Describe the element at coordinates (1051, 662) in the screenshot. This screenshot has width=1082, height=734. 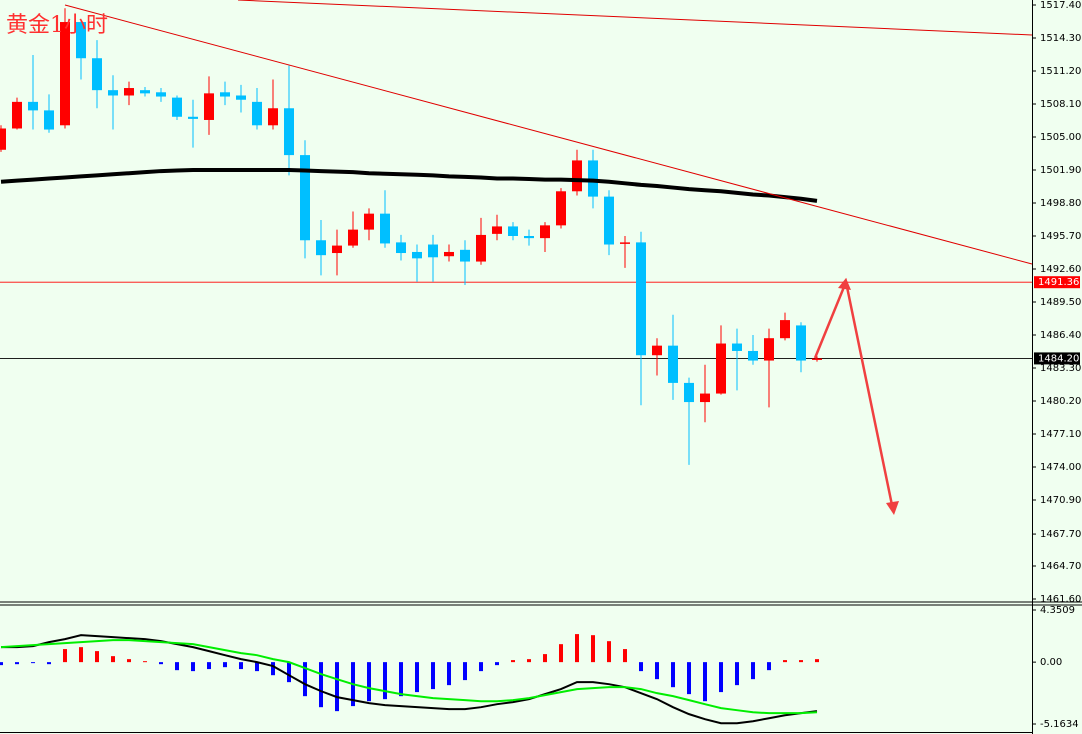
I see `y-tick-label: 0.00` at that location.